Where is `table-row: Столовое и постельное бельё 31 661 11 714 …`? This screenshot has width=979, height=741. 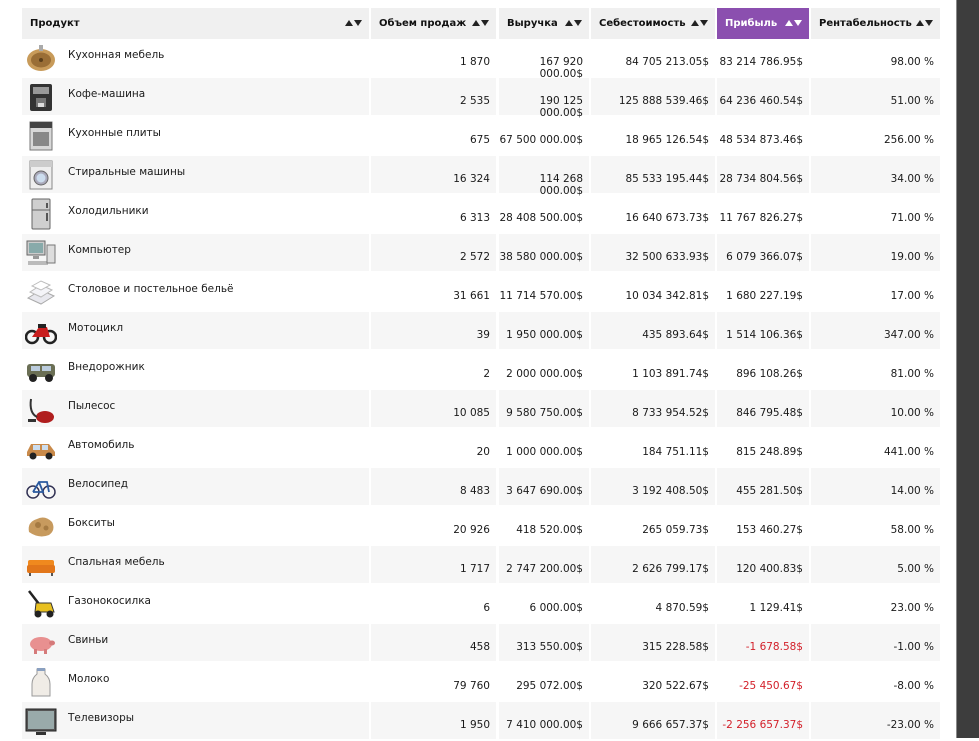
table-row: Столовое и постельное бельё 31 661 11 714 … is located at coordinates (481, 292).